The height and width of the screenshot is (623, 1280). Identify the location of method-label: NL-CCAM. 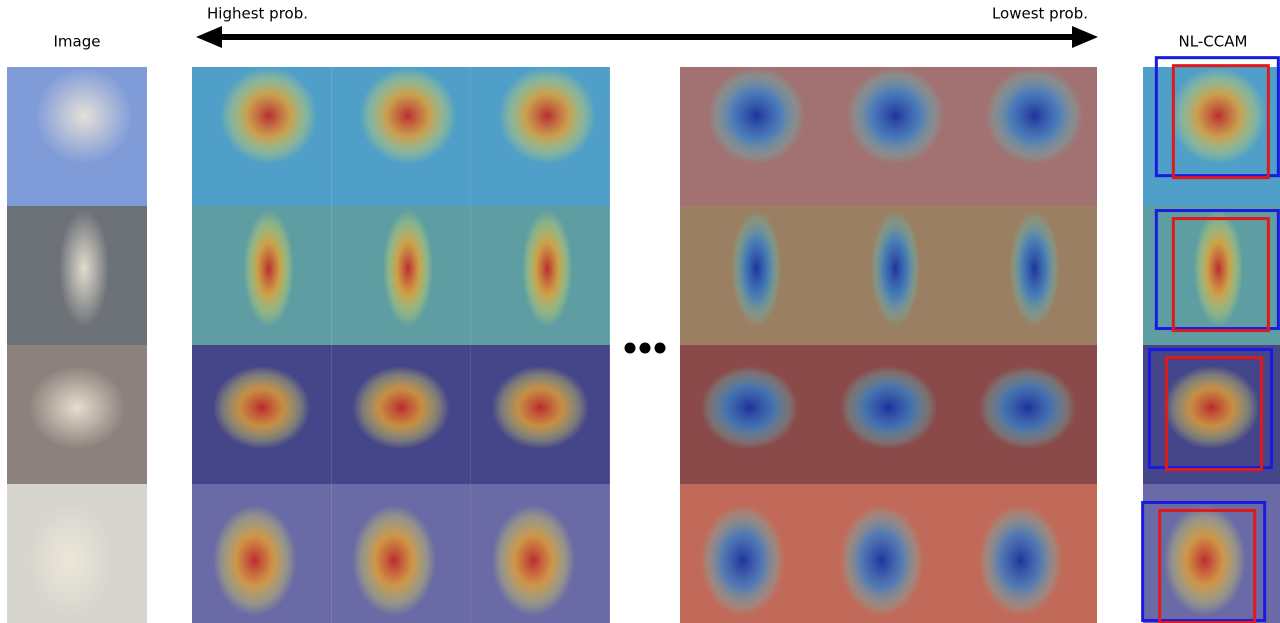
(1213, 42).